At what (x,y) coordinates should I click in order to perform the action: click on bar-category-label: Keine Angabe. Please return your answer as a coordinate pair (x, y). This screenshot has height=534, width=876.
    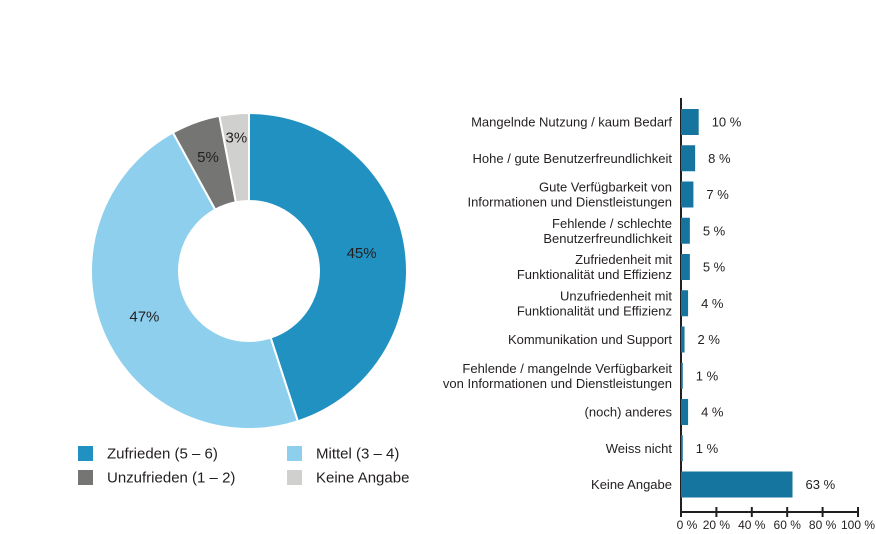
    Looking at the image, I should click on (631, 484).